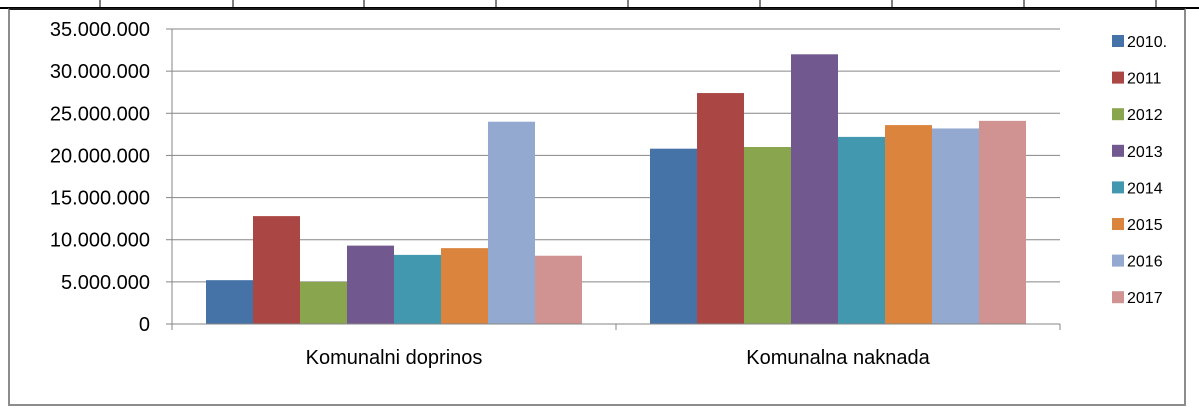  What do you see at coordinates (100, 156) in the screenshot?
I see `y-tick-label: 20.000.000` at bounding box center [100, 156].